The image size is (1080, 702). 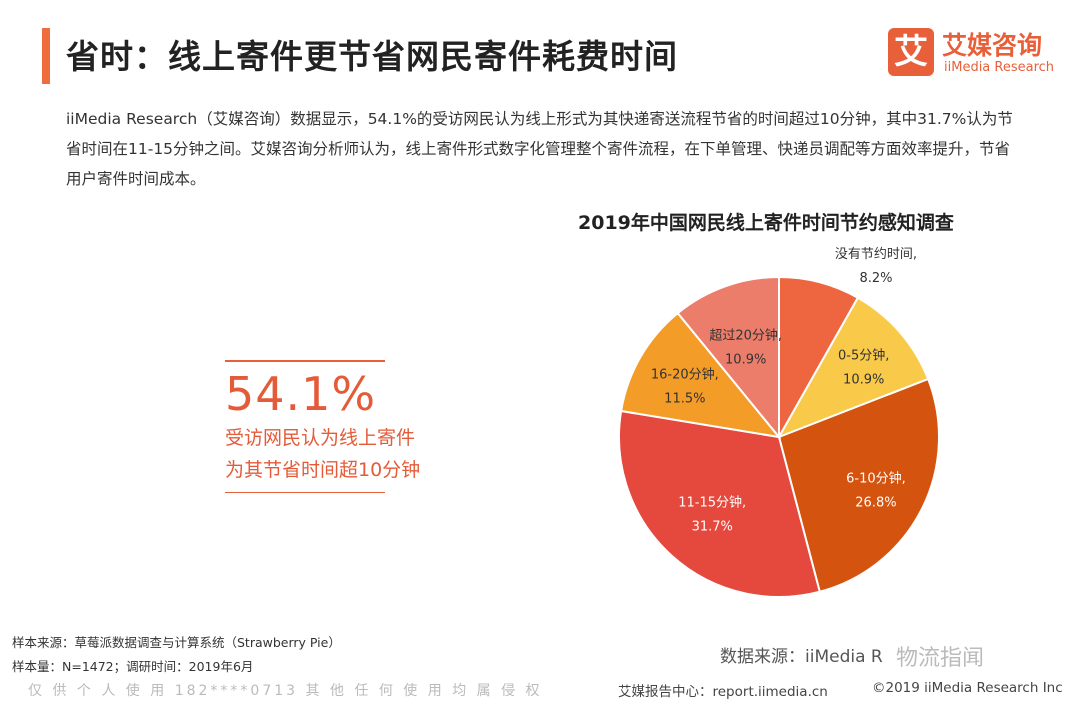 What do you see at coordinates (863, 356) in the screenshot?
I see `pie-label-1: 0-5分钟,` at bounding box center [863, 356].